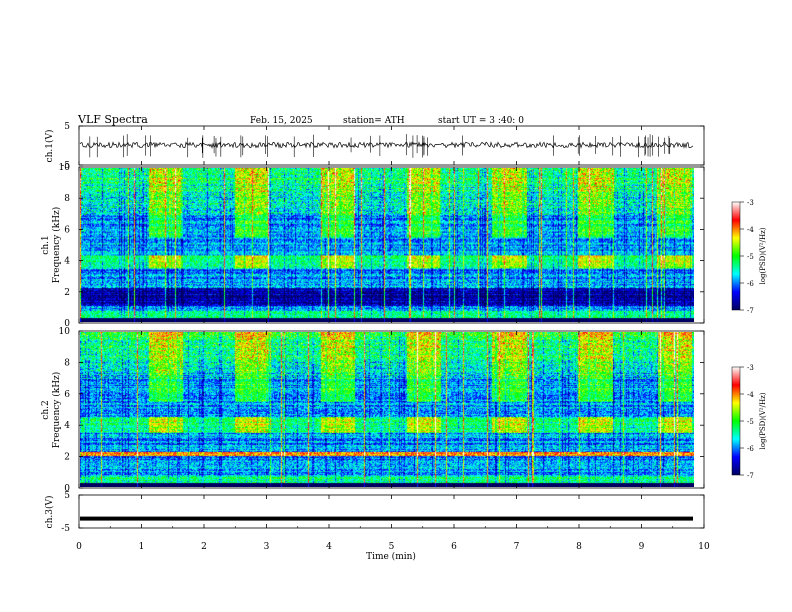 The height and width of the screenshot is (612, 792). I want to click on ch1-waveform-ylabel: ch.1(V), so click(49, 146).